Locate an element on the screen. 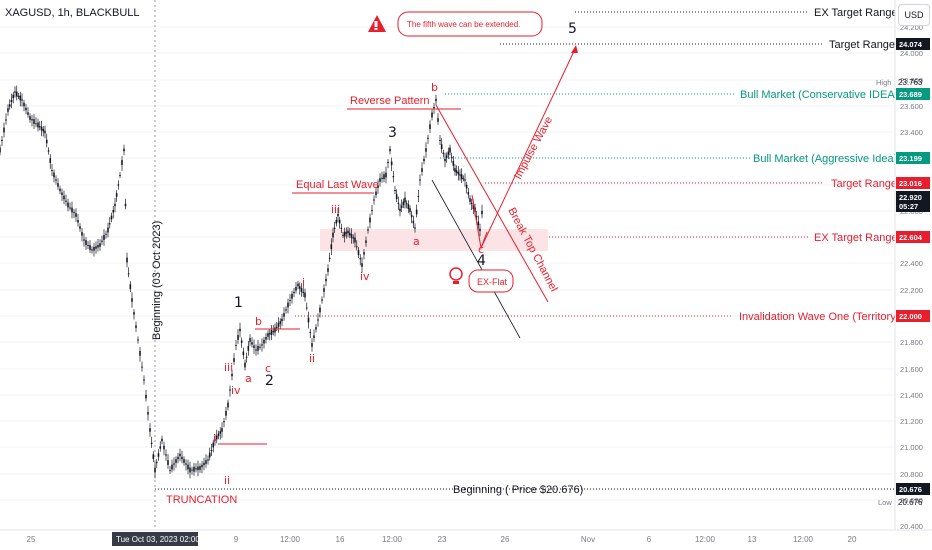  fifth-wave-callout: The fifth wave can be extended. is located at coordinates (455, 24).